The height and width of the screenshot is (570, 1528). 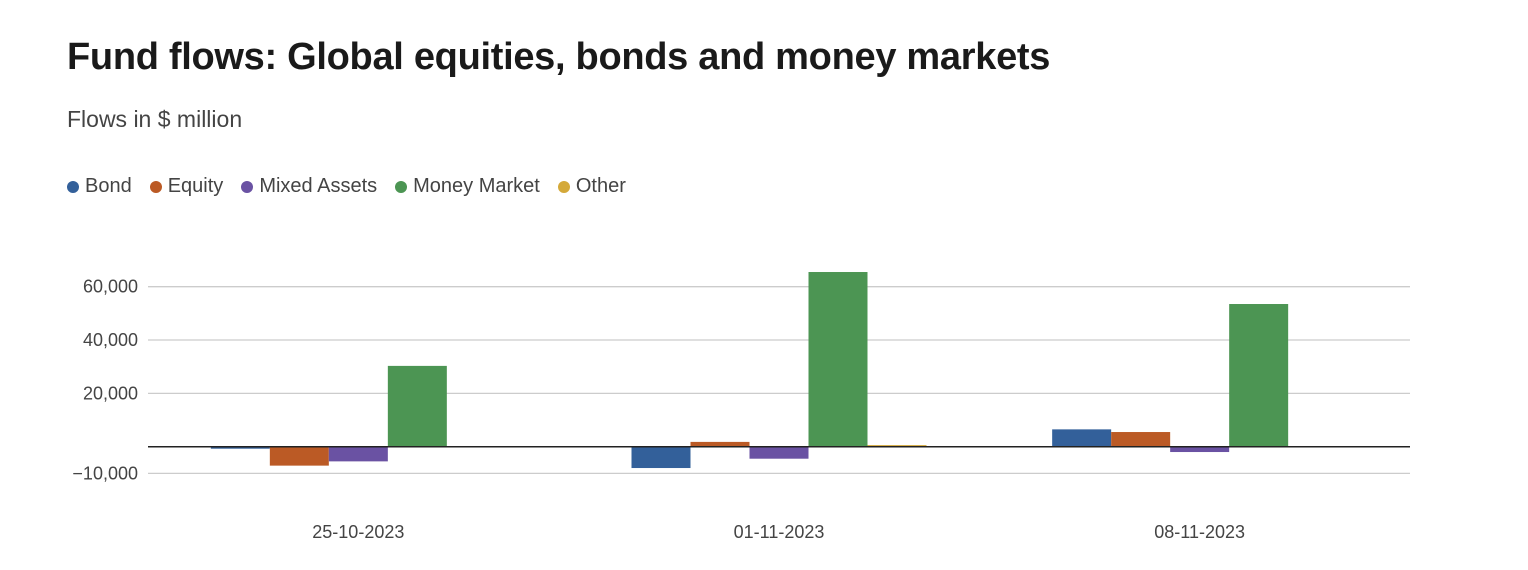 What do you see at coordinates (318, 186) in the screenshot?
I see `legend-label: Mixed Assets` at bounding box center [318, 186].